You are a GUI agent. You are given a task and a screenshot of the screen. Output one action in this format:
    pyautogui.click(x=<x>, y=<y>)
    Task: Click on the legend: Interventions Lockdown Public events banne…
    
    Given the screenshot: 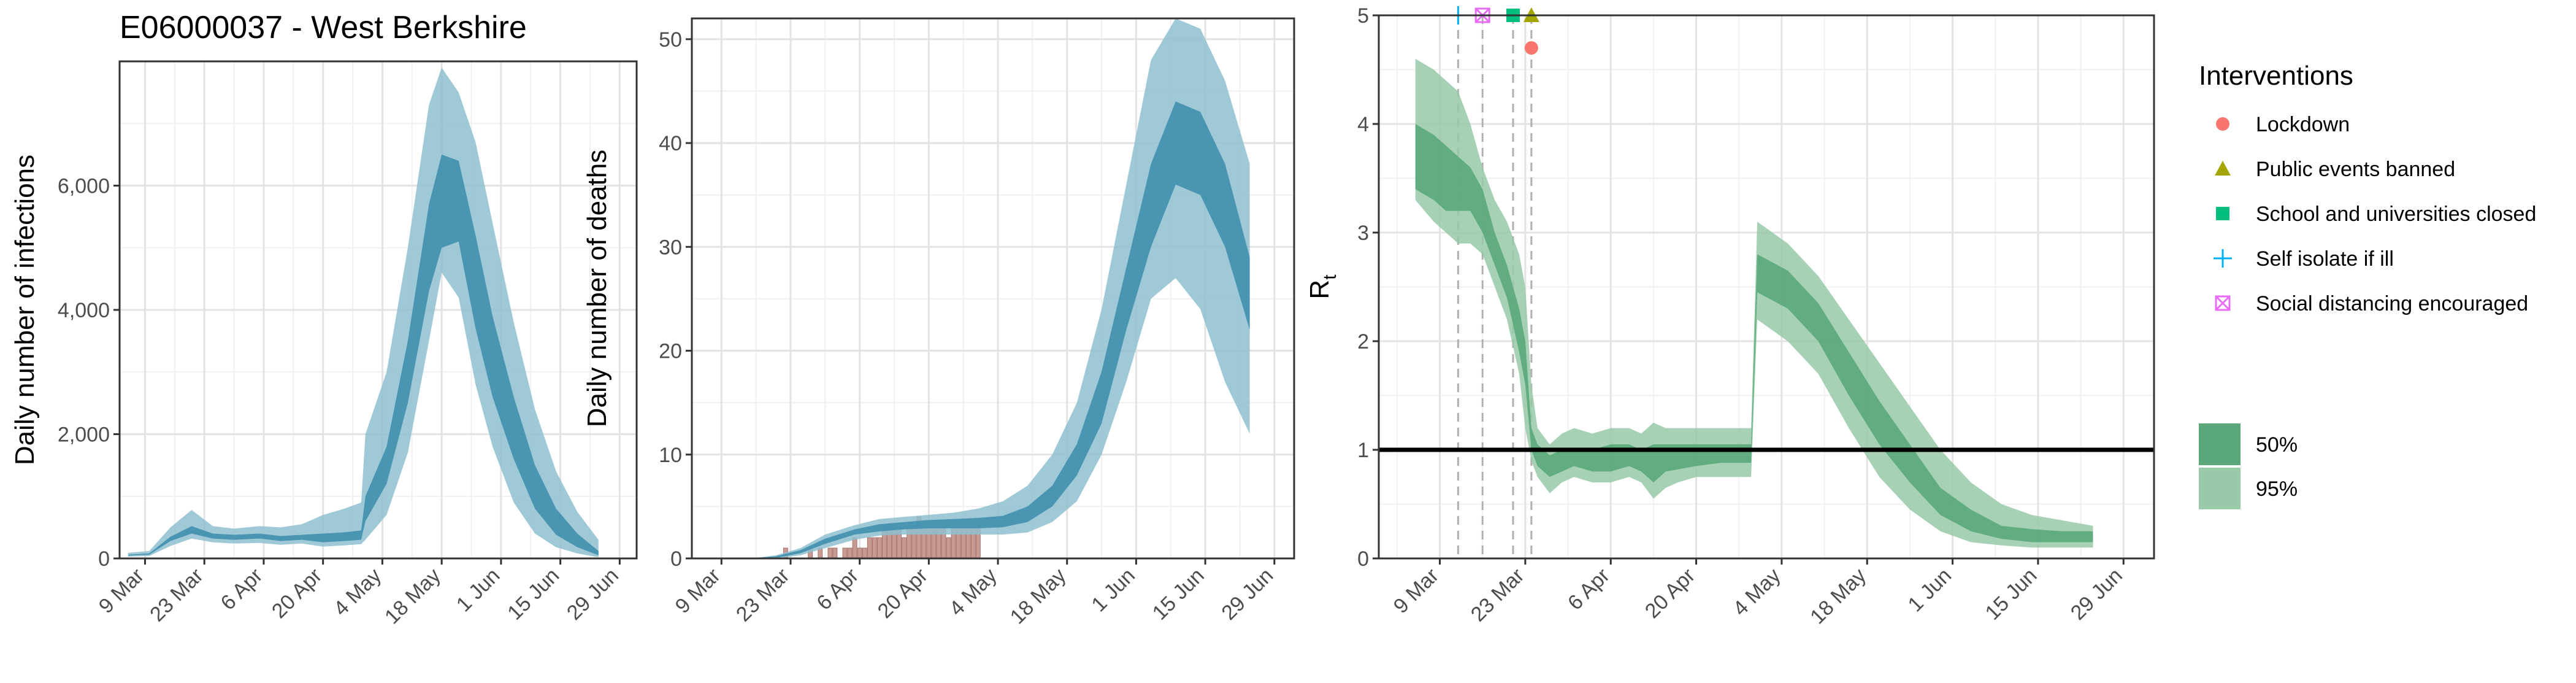 What is the action you would take?
    pyautogui.click(x=2367, y=285)
    